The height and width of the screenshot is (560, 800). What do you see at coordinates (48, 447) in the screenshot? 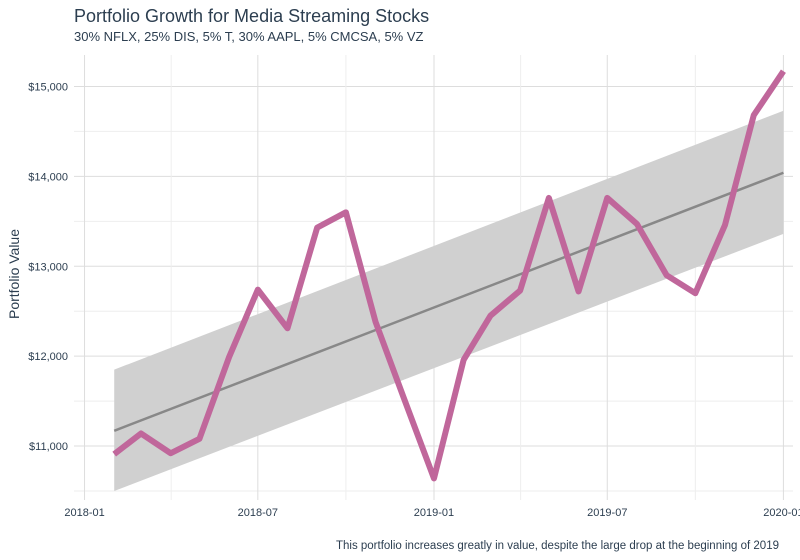
I see `y-tick-label: $11,000` at bounding box center [48, 447].